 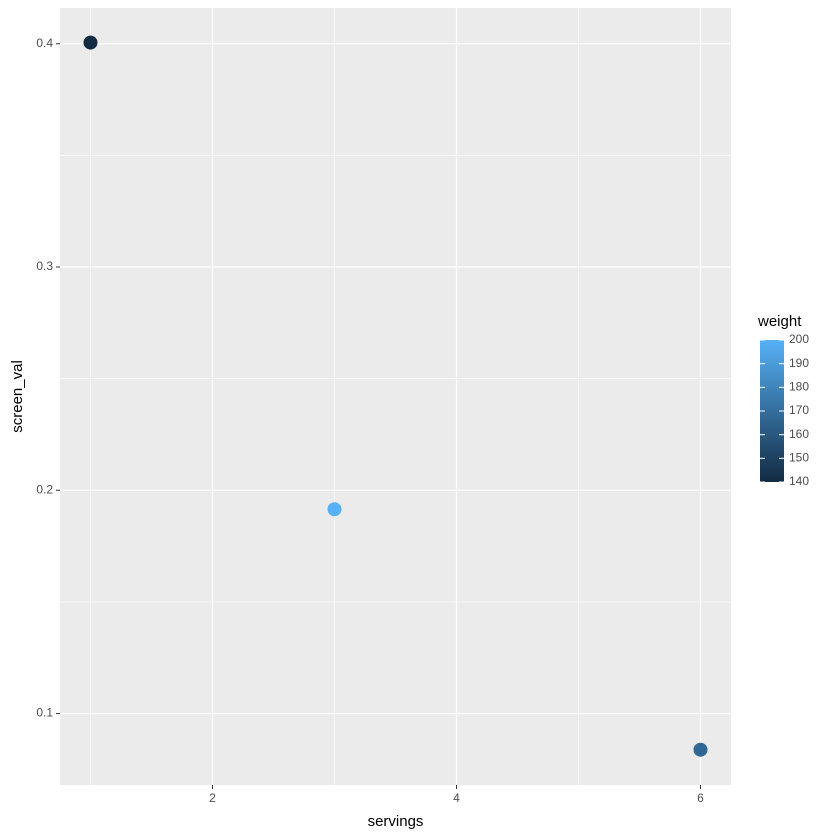 I want to click on y-axis-title: screen_val, so click(x=17, y=396).